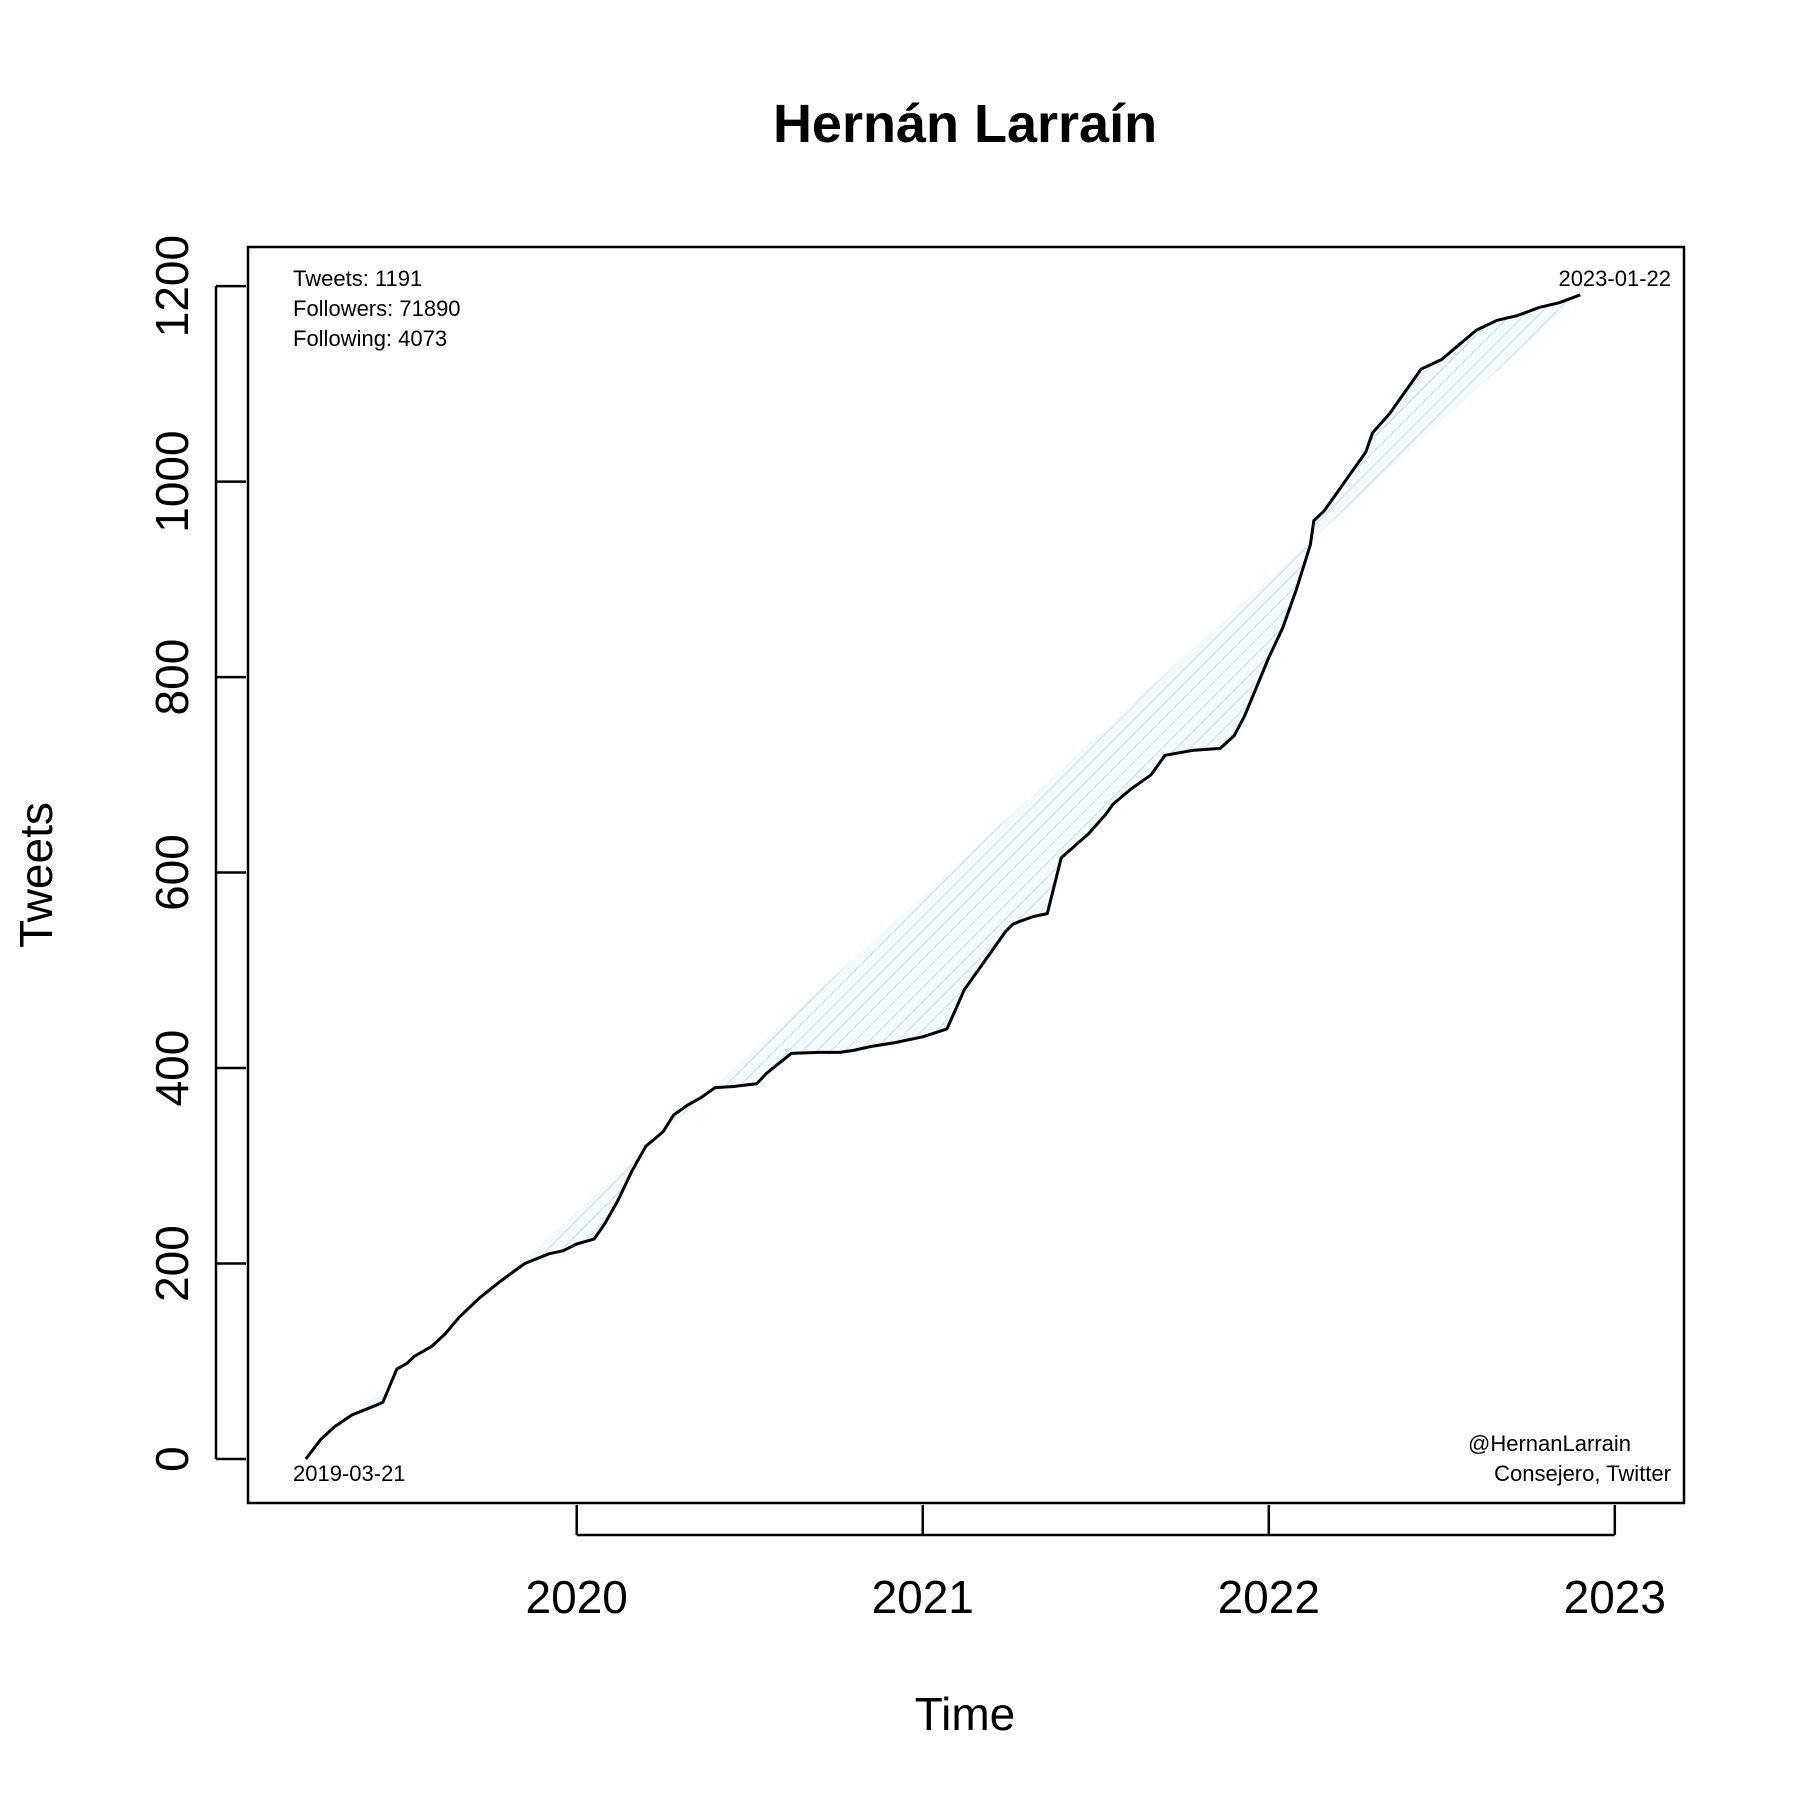 The width and height of the screenshot is (1800, 1800). I want to click on y-tick-label: 0, so click(172, 1459).